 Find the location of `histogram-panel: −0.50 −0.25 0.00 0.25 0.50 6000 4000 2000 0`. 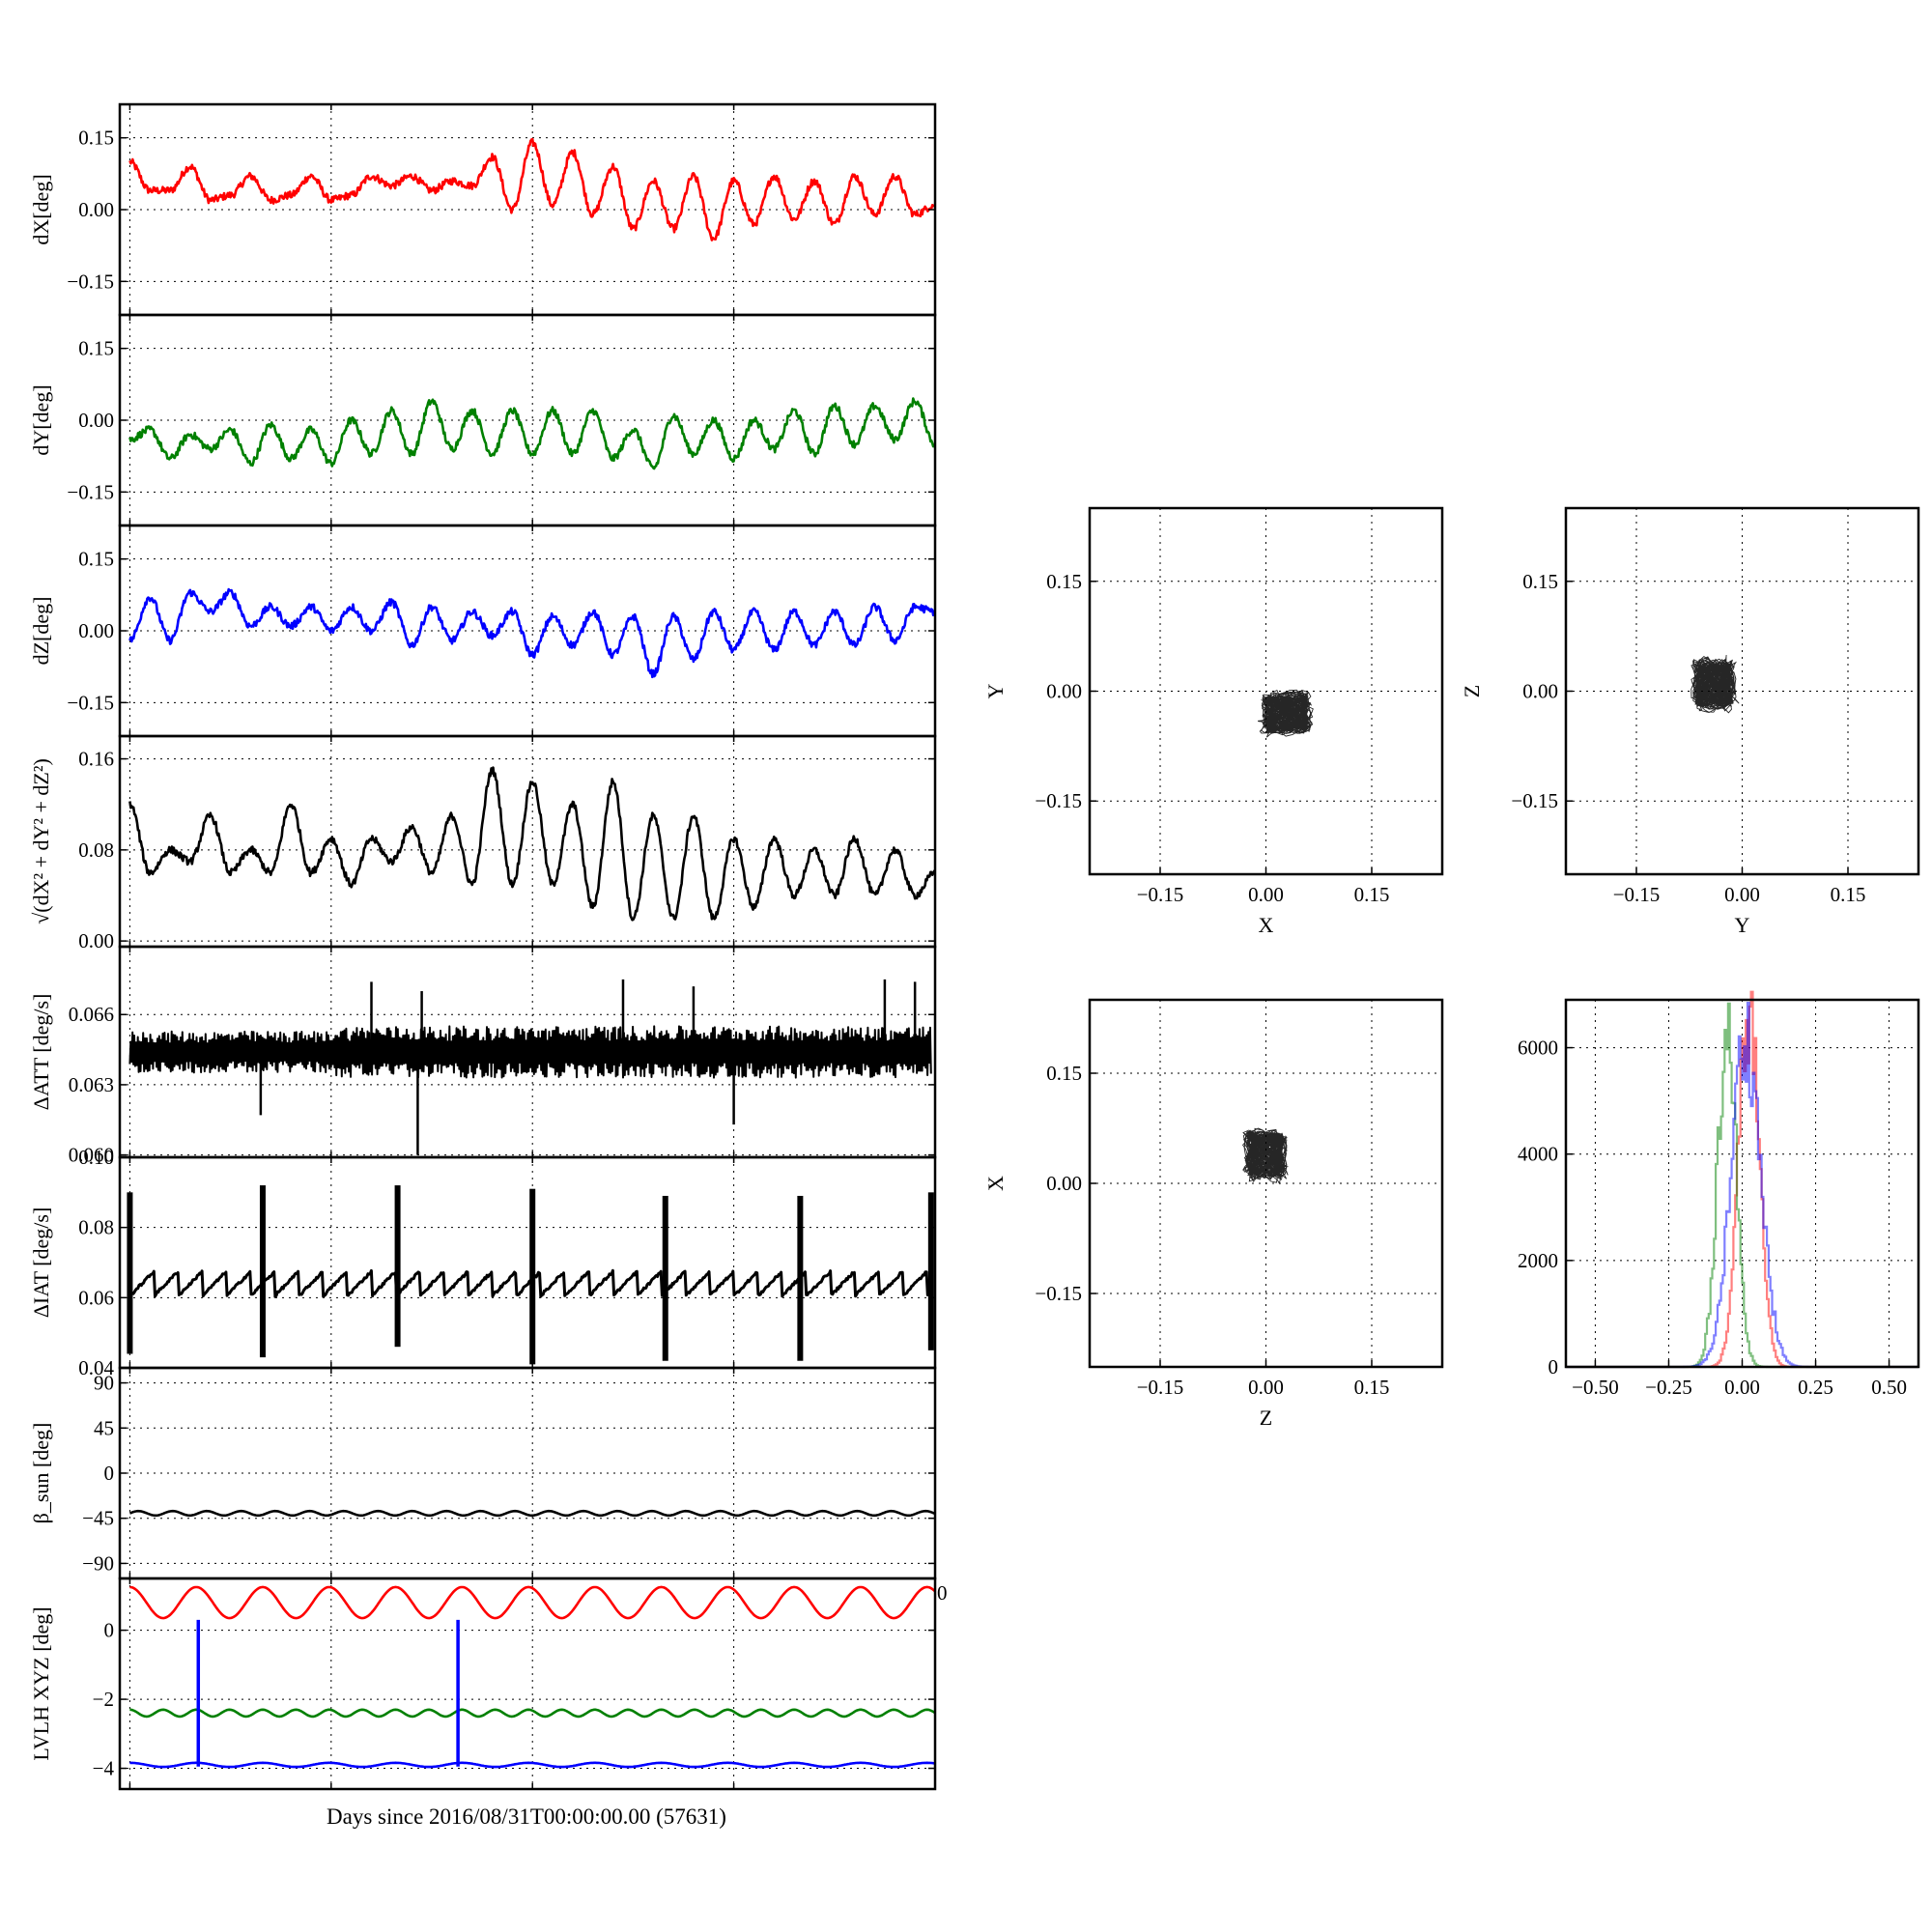

histogram-panel: −0.50 −0.25 0.00 0.25 0.50 6000 4000 2000 0 is located at coordinates (1719, 1194).